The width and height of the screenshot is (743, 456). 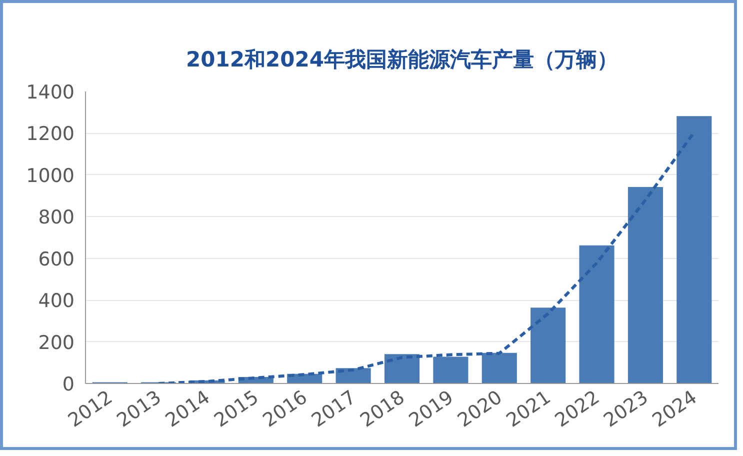 What do you see at coordinates (50, 175) in the screenshot?
I see `y-tick-label: 1000` at bounding box center [50, 175].